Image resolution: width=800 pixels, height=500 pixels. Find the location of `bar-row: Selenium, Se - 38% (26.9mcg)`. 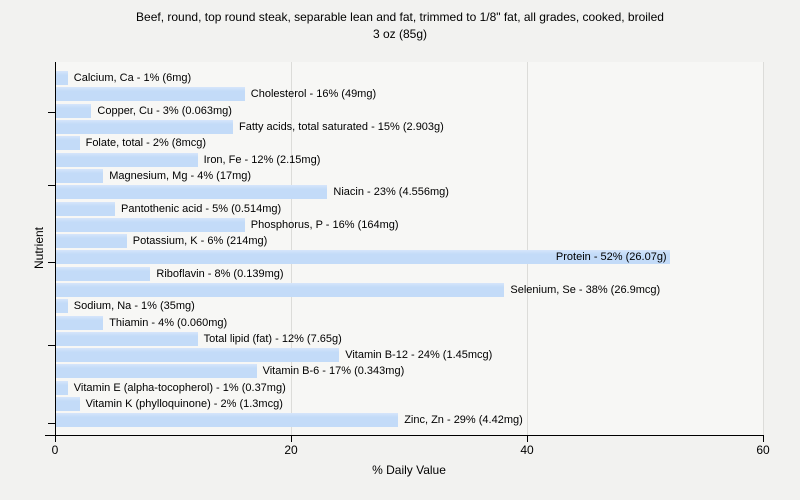

bar-row: Selenium, Se - 38% (26.9mcg) is located at coordinates (410, 290).